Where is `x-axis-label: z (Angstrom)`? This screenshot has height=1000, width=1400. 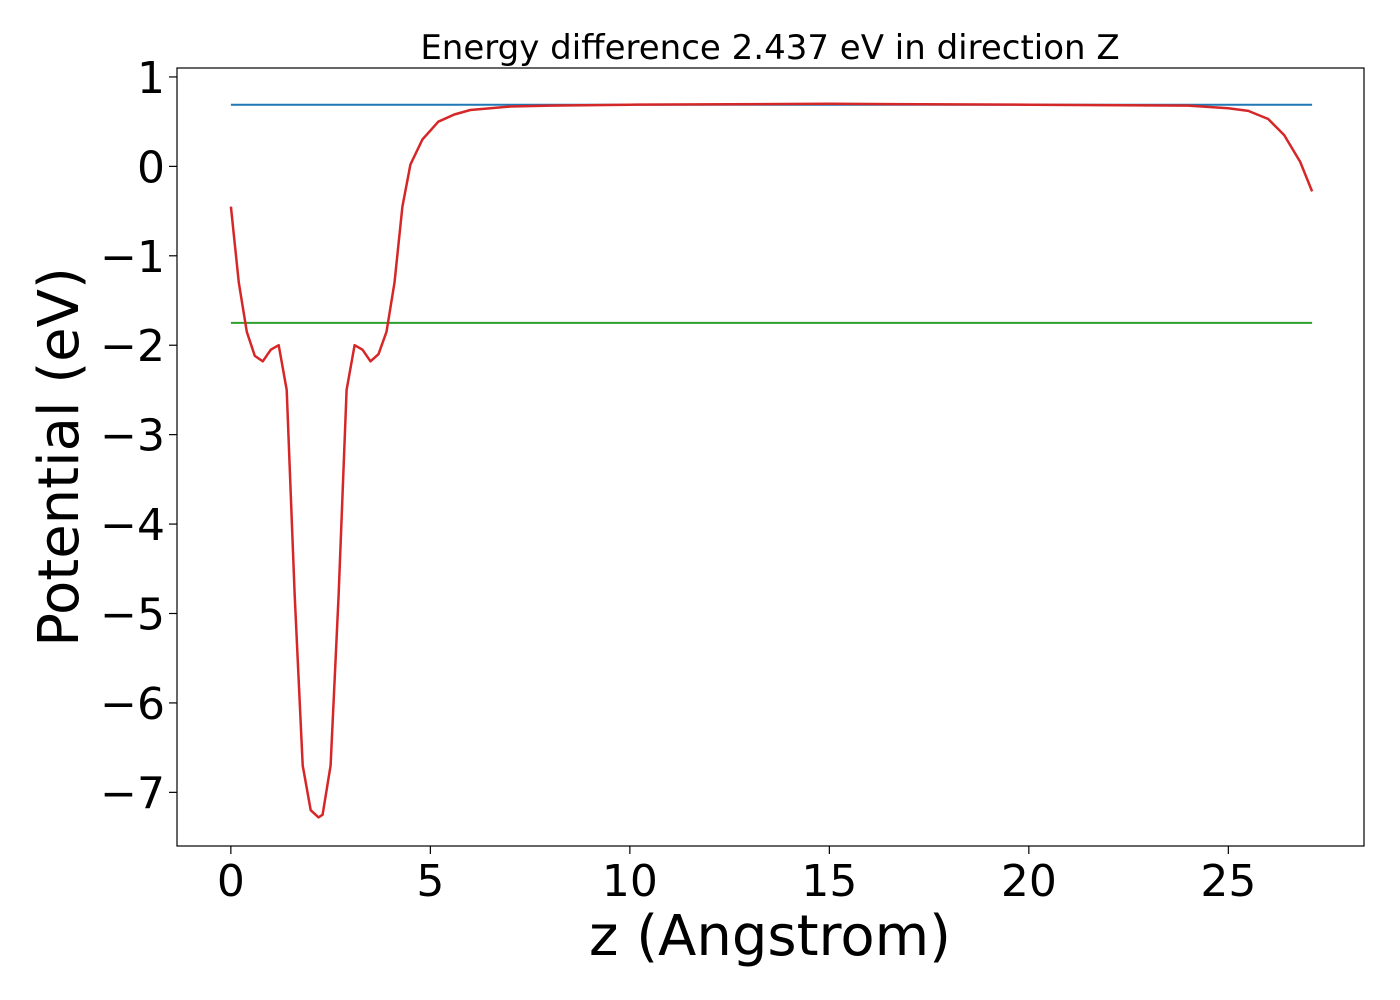
x-axis-label: z (Angstrom) is located at coordinates (770, 936).